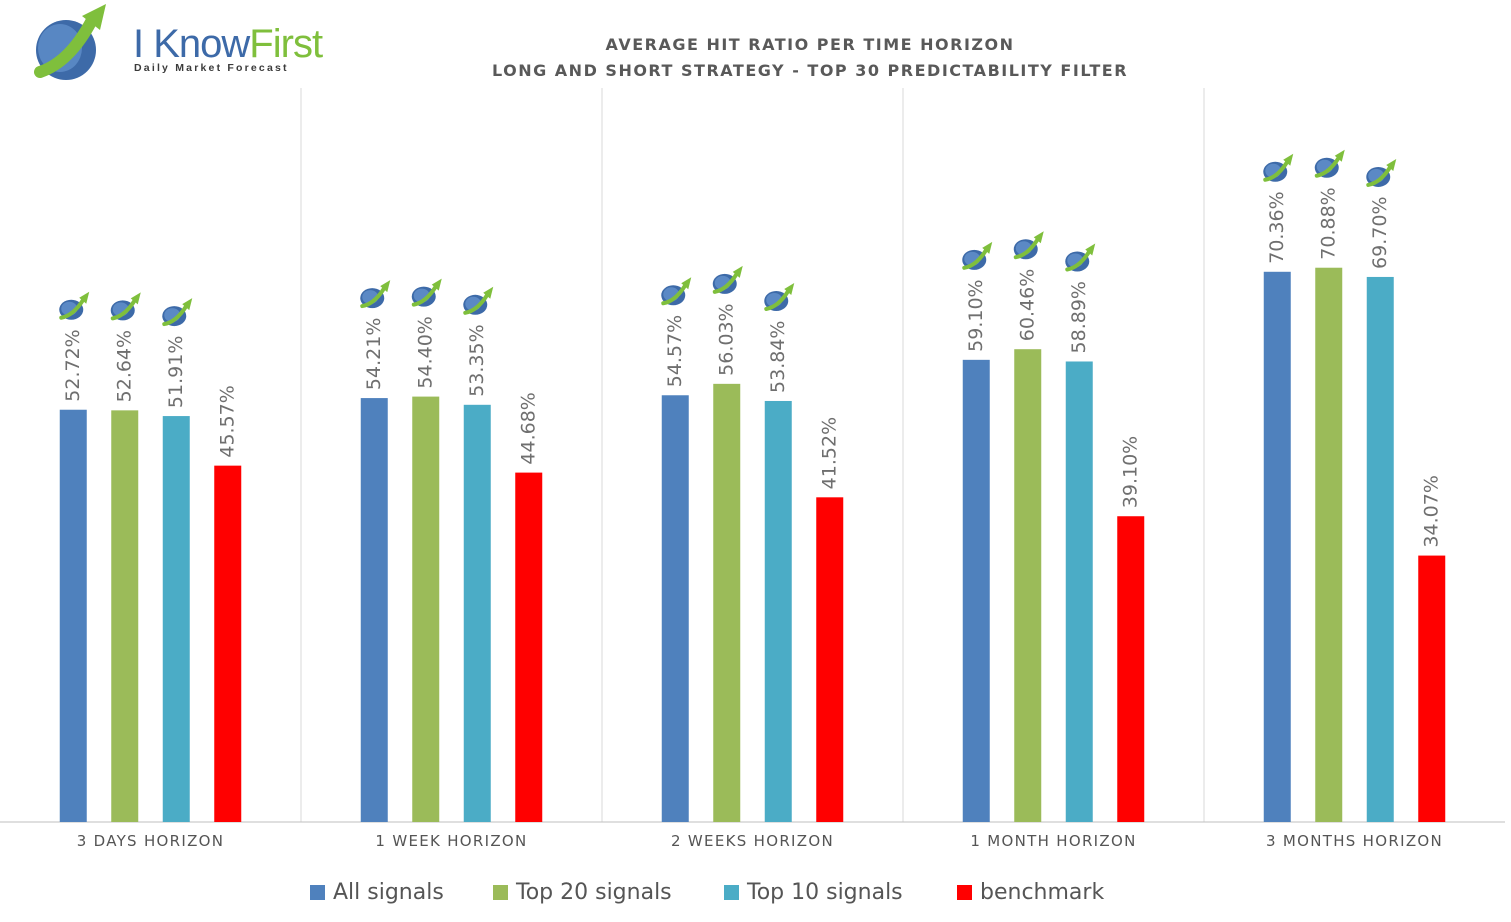 This screenshot has height=922, width=1511. Describe the element at coordinates (529, 428) in the screenshot. I see `data-label: 44.68%` at that location.